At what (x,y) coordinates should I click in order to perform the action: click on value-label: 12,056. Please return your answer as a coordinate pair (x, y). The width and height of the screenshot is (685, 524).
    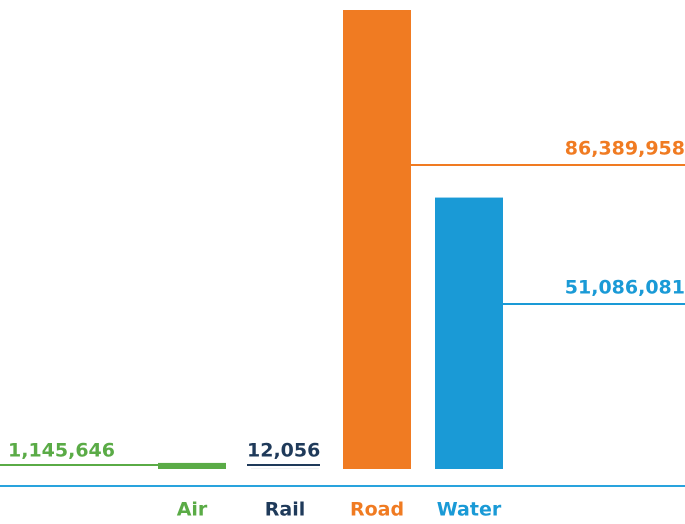
    Looking at the image, I should click on (283, 451).